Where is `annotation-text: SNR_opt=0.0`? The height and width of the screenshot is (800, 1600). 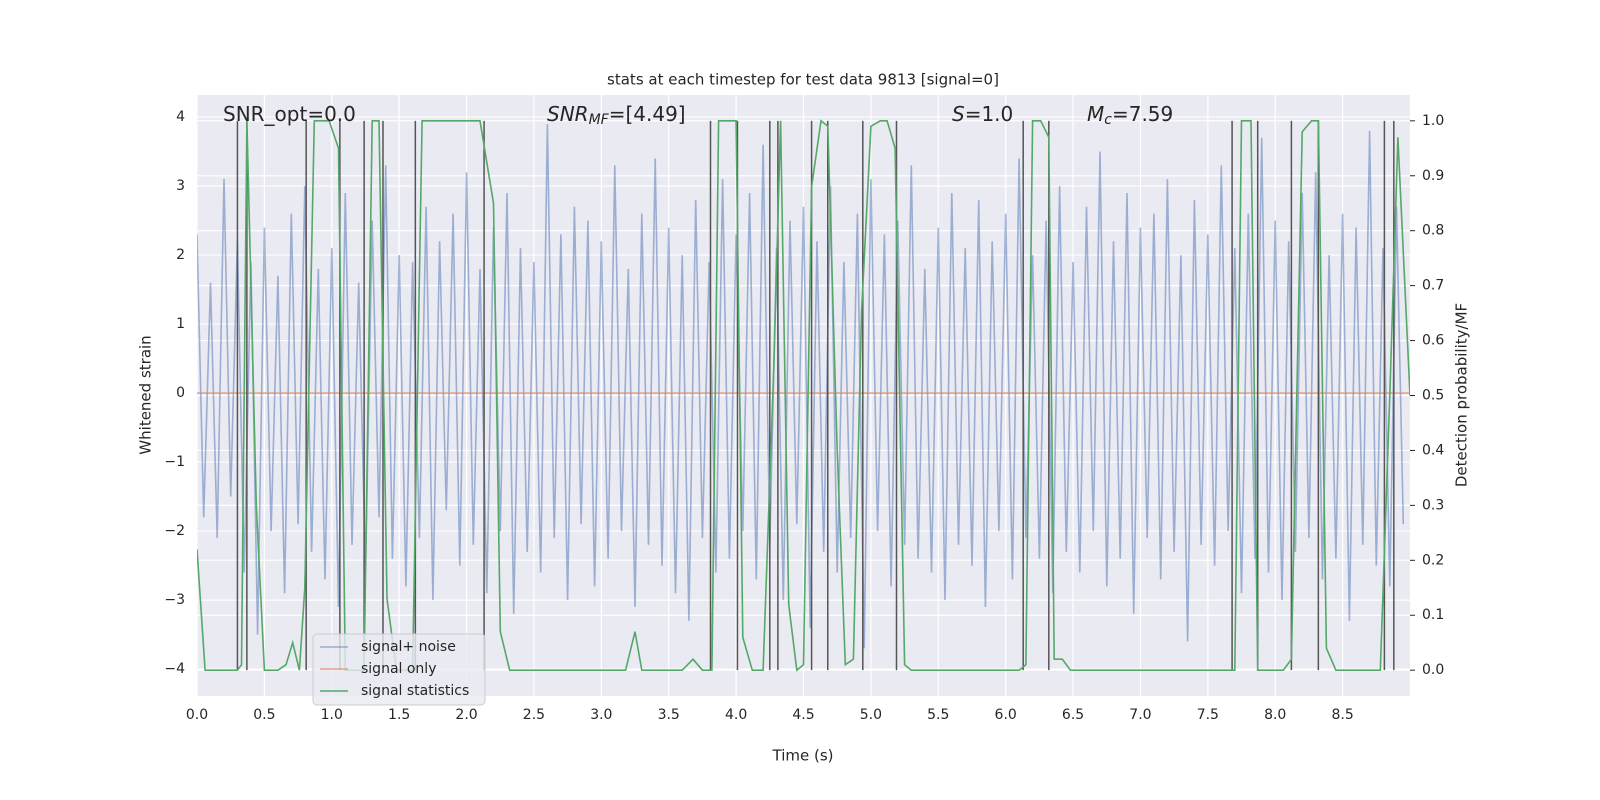 annotation-text: SNR_opt=0.0 is located at coordinates (289, 114).